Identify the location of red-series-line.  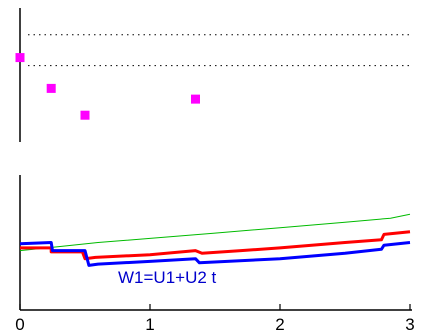
(215, 245).